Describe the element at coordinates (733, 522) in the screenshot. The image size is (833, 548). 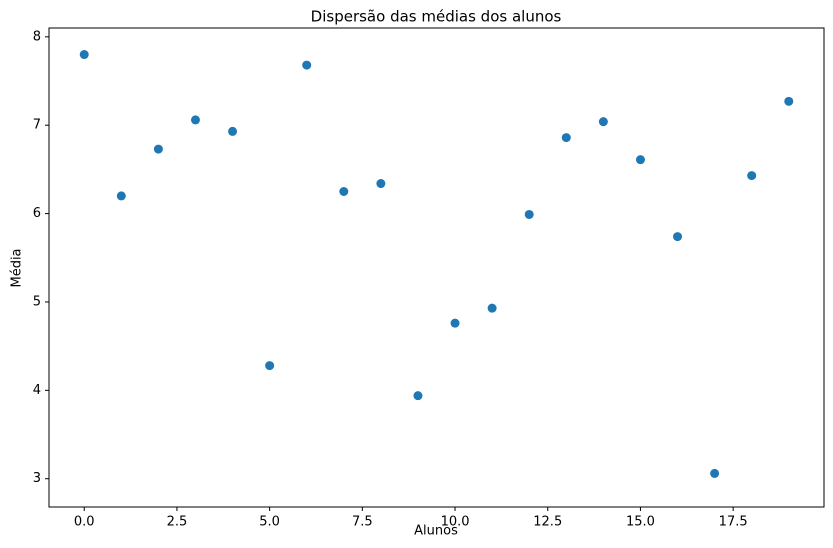
I see `x-tick-label: 17.5` at that location.